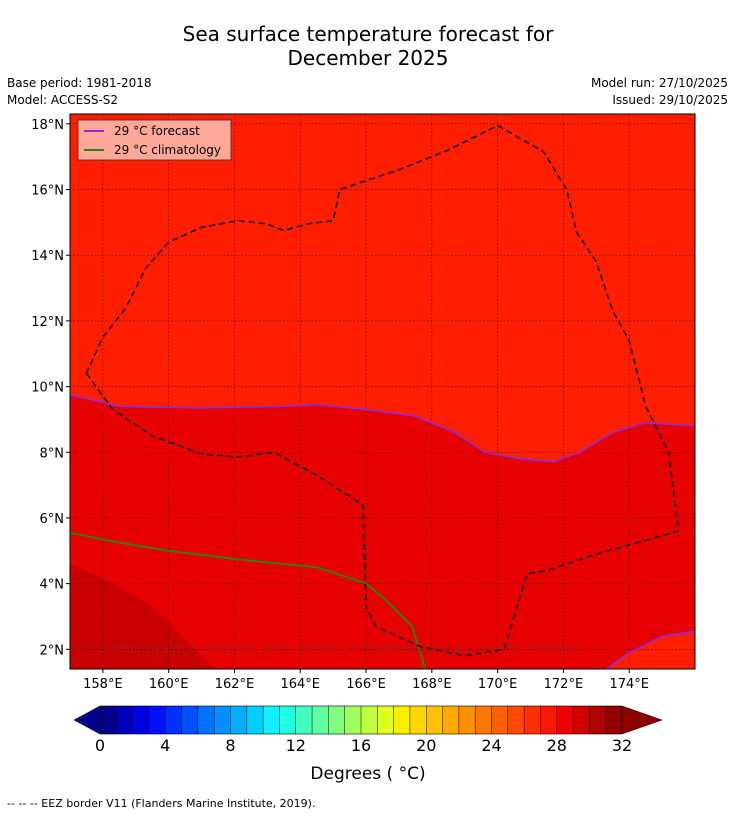  Describe the element at coordinates (52, 585) in the screenshot. I see `y-tick-label: 4°N` at that location.